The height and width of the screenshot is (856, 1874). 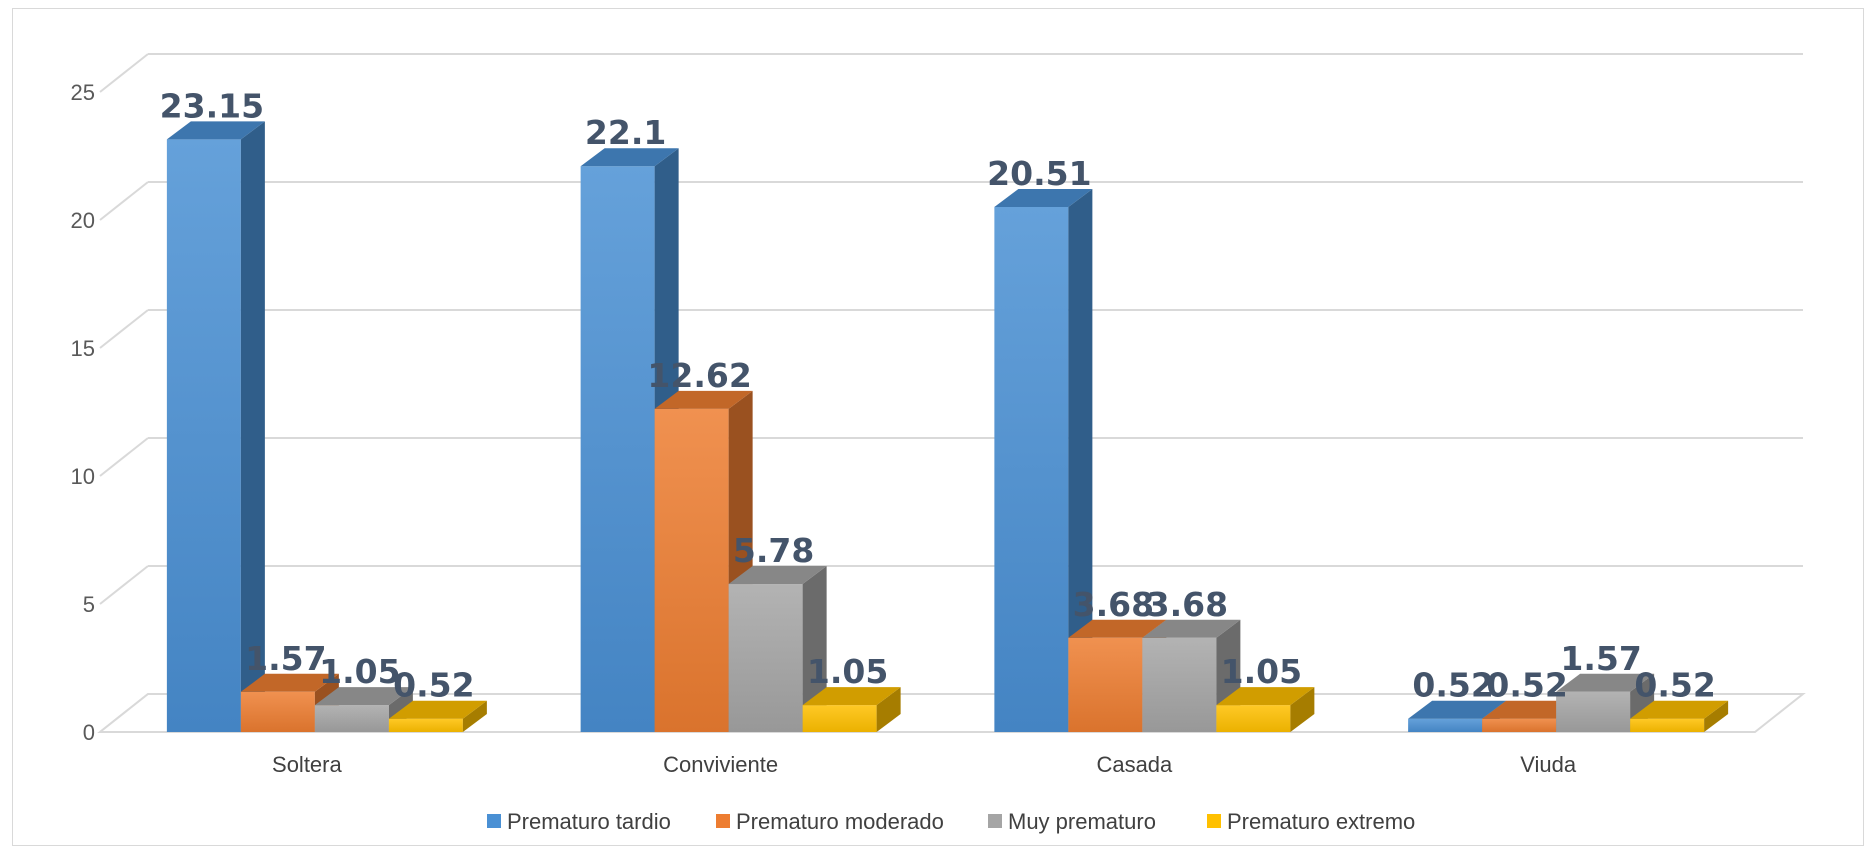 I want to click on data-label: 12.62, so click(x=699, y=375).